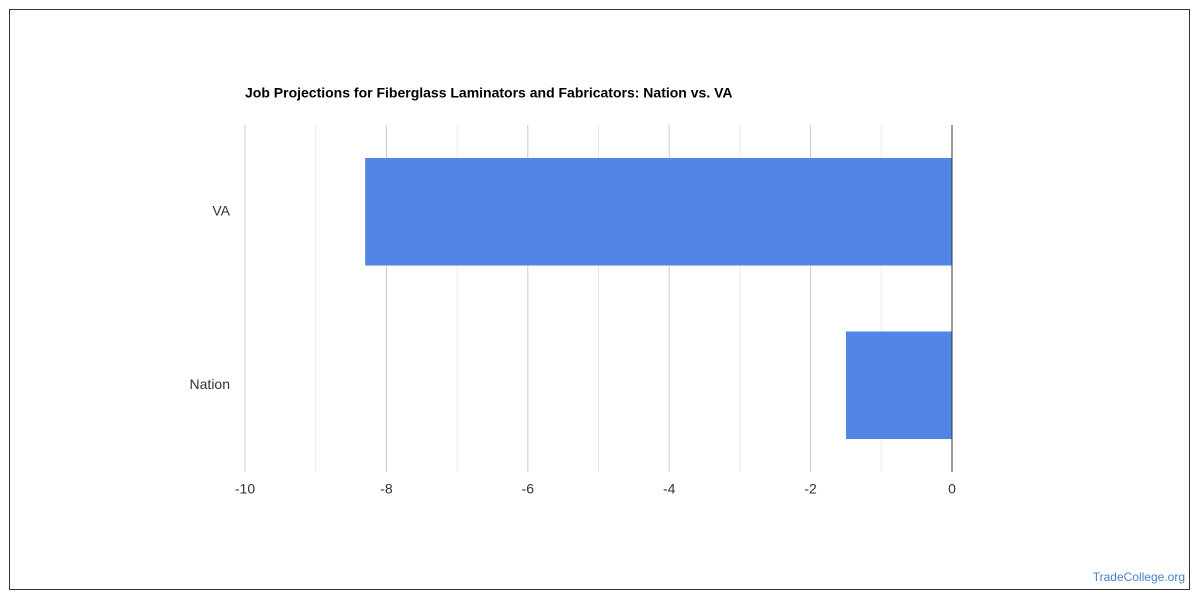  What do you see at coordinates (1139, 577) in the screenshot?
I see `watermark: TradeCollege.org` at bounding box center [1139, 577].